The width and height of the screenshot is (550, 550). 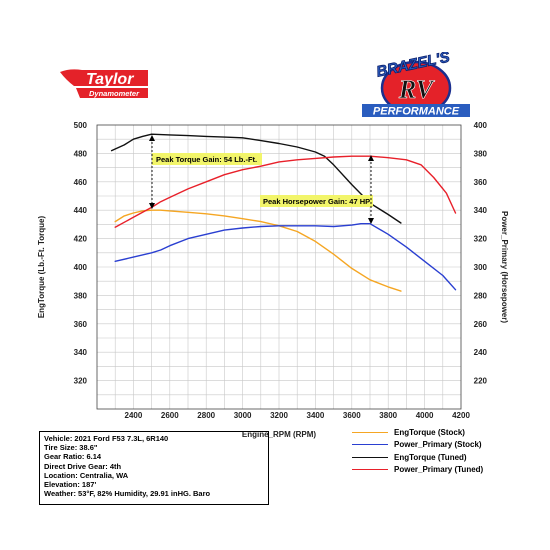 I want to click on y-left-tick-label: 380, so click(x=81, y=295).